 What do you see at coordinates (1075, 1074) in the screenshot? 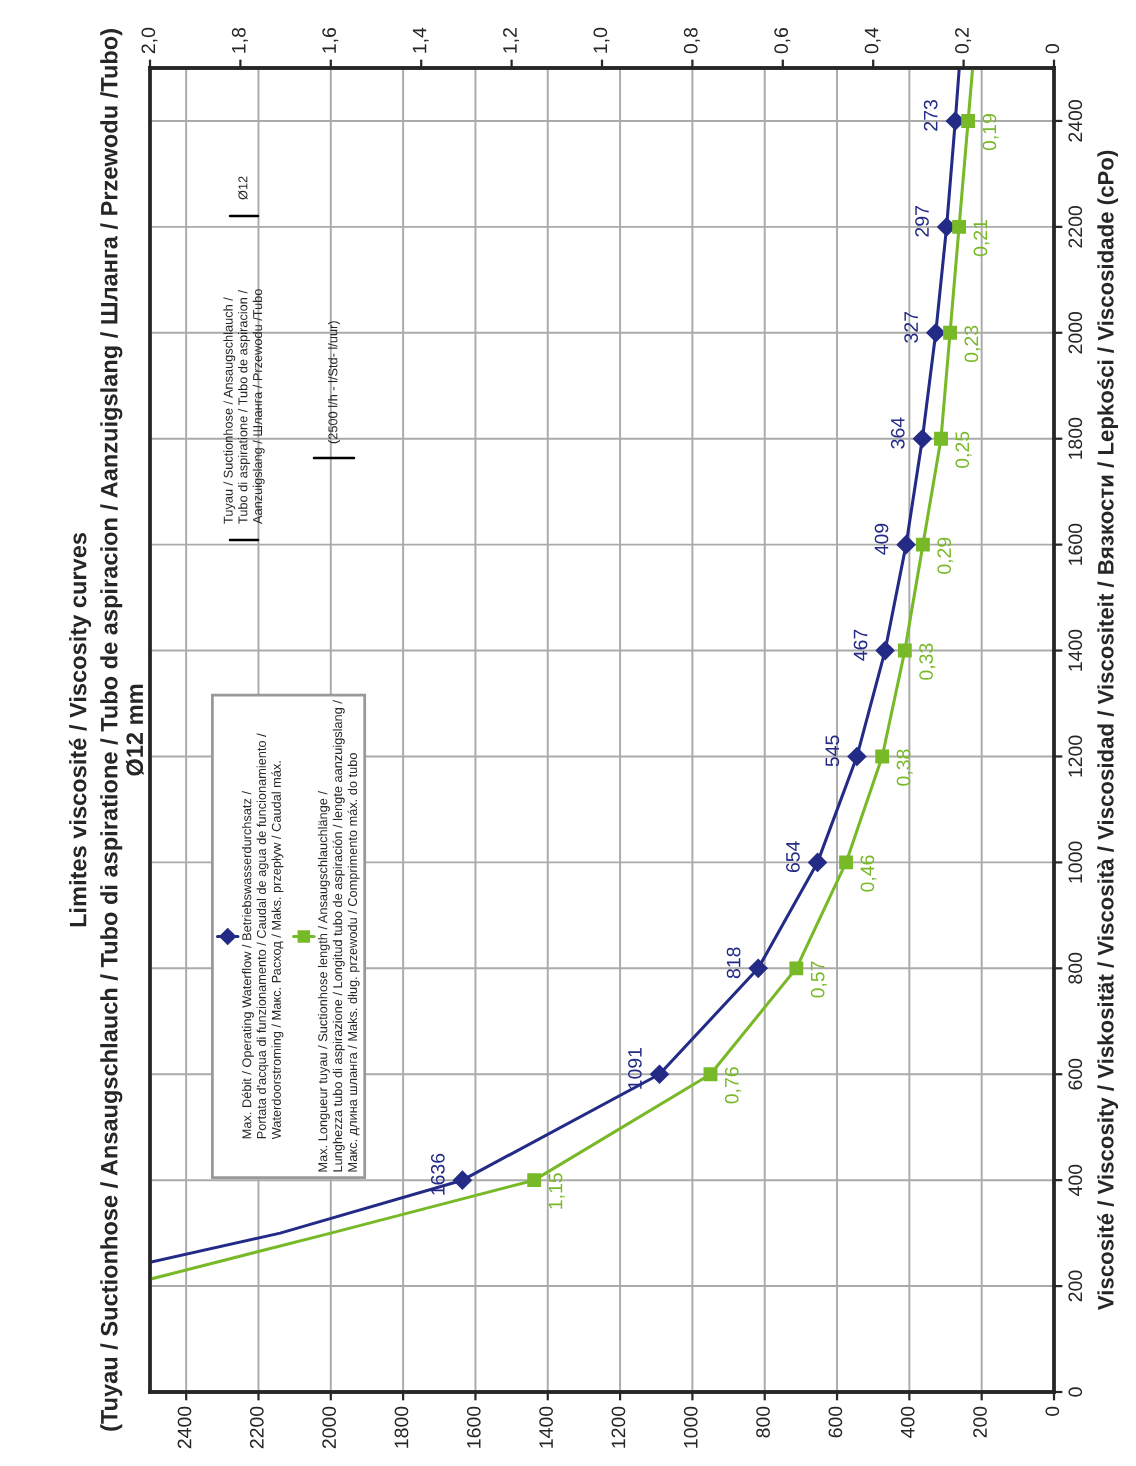
I see `y-tick-label: 600` at bounding box center [1075, 1074].